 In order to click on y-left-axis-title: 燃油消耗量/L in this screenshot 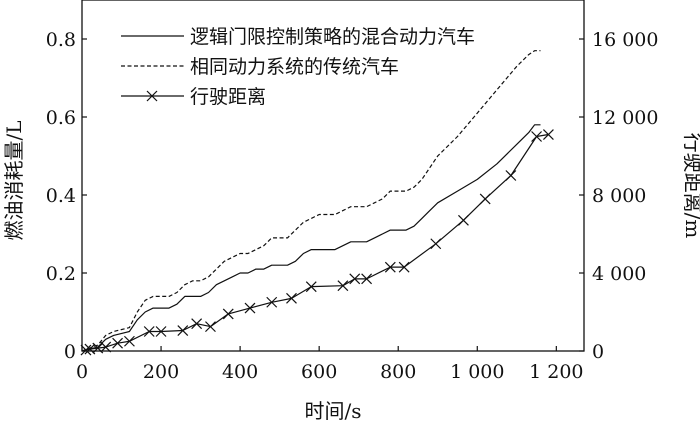, I will do `click(14, 180)`.